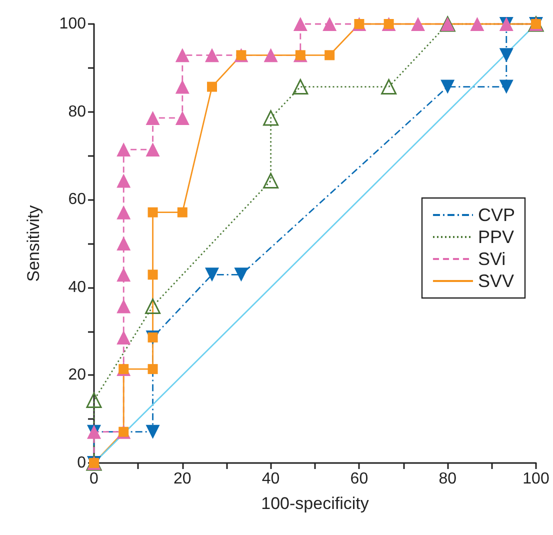 The width and height of the screenshot is (553, 535). Describe the element at coordinates (315, 503) in the screenshot. I see `x-axis-title: 100-specificity` at that location.